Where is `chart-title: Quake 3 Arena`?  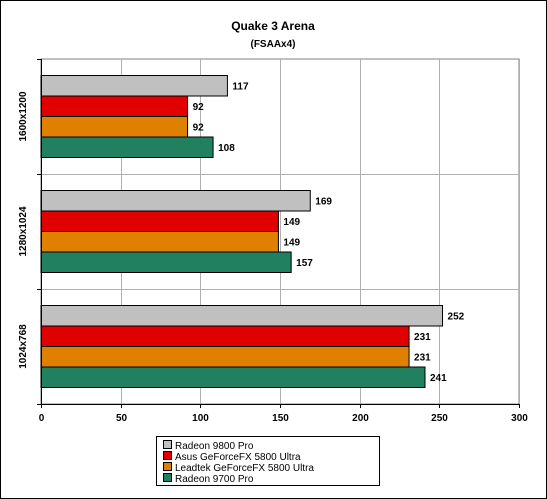
chart-title: Quake 3 Arena is located at coordinates (273, 26).